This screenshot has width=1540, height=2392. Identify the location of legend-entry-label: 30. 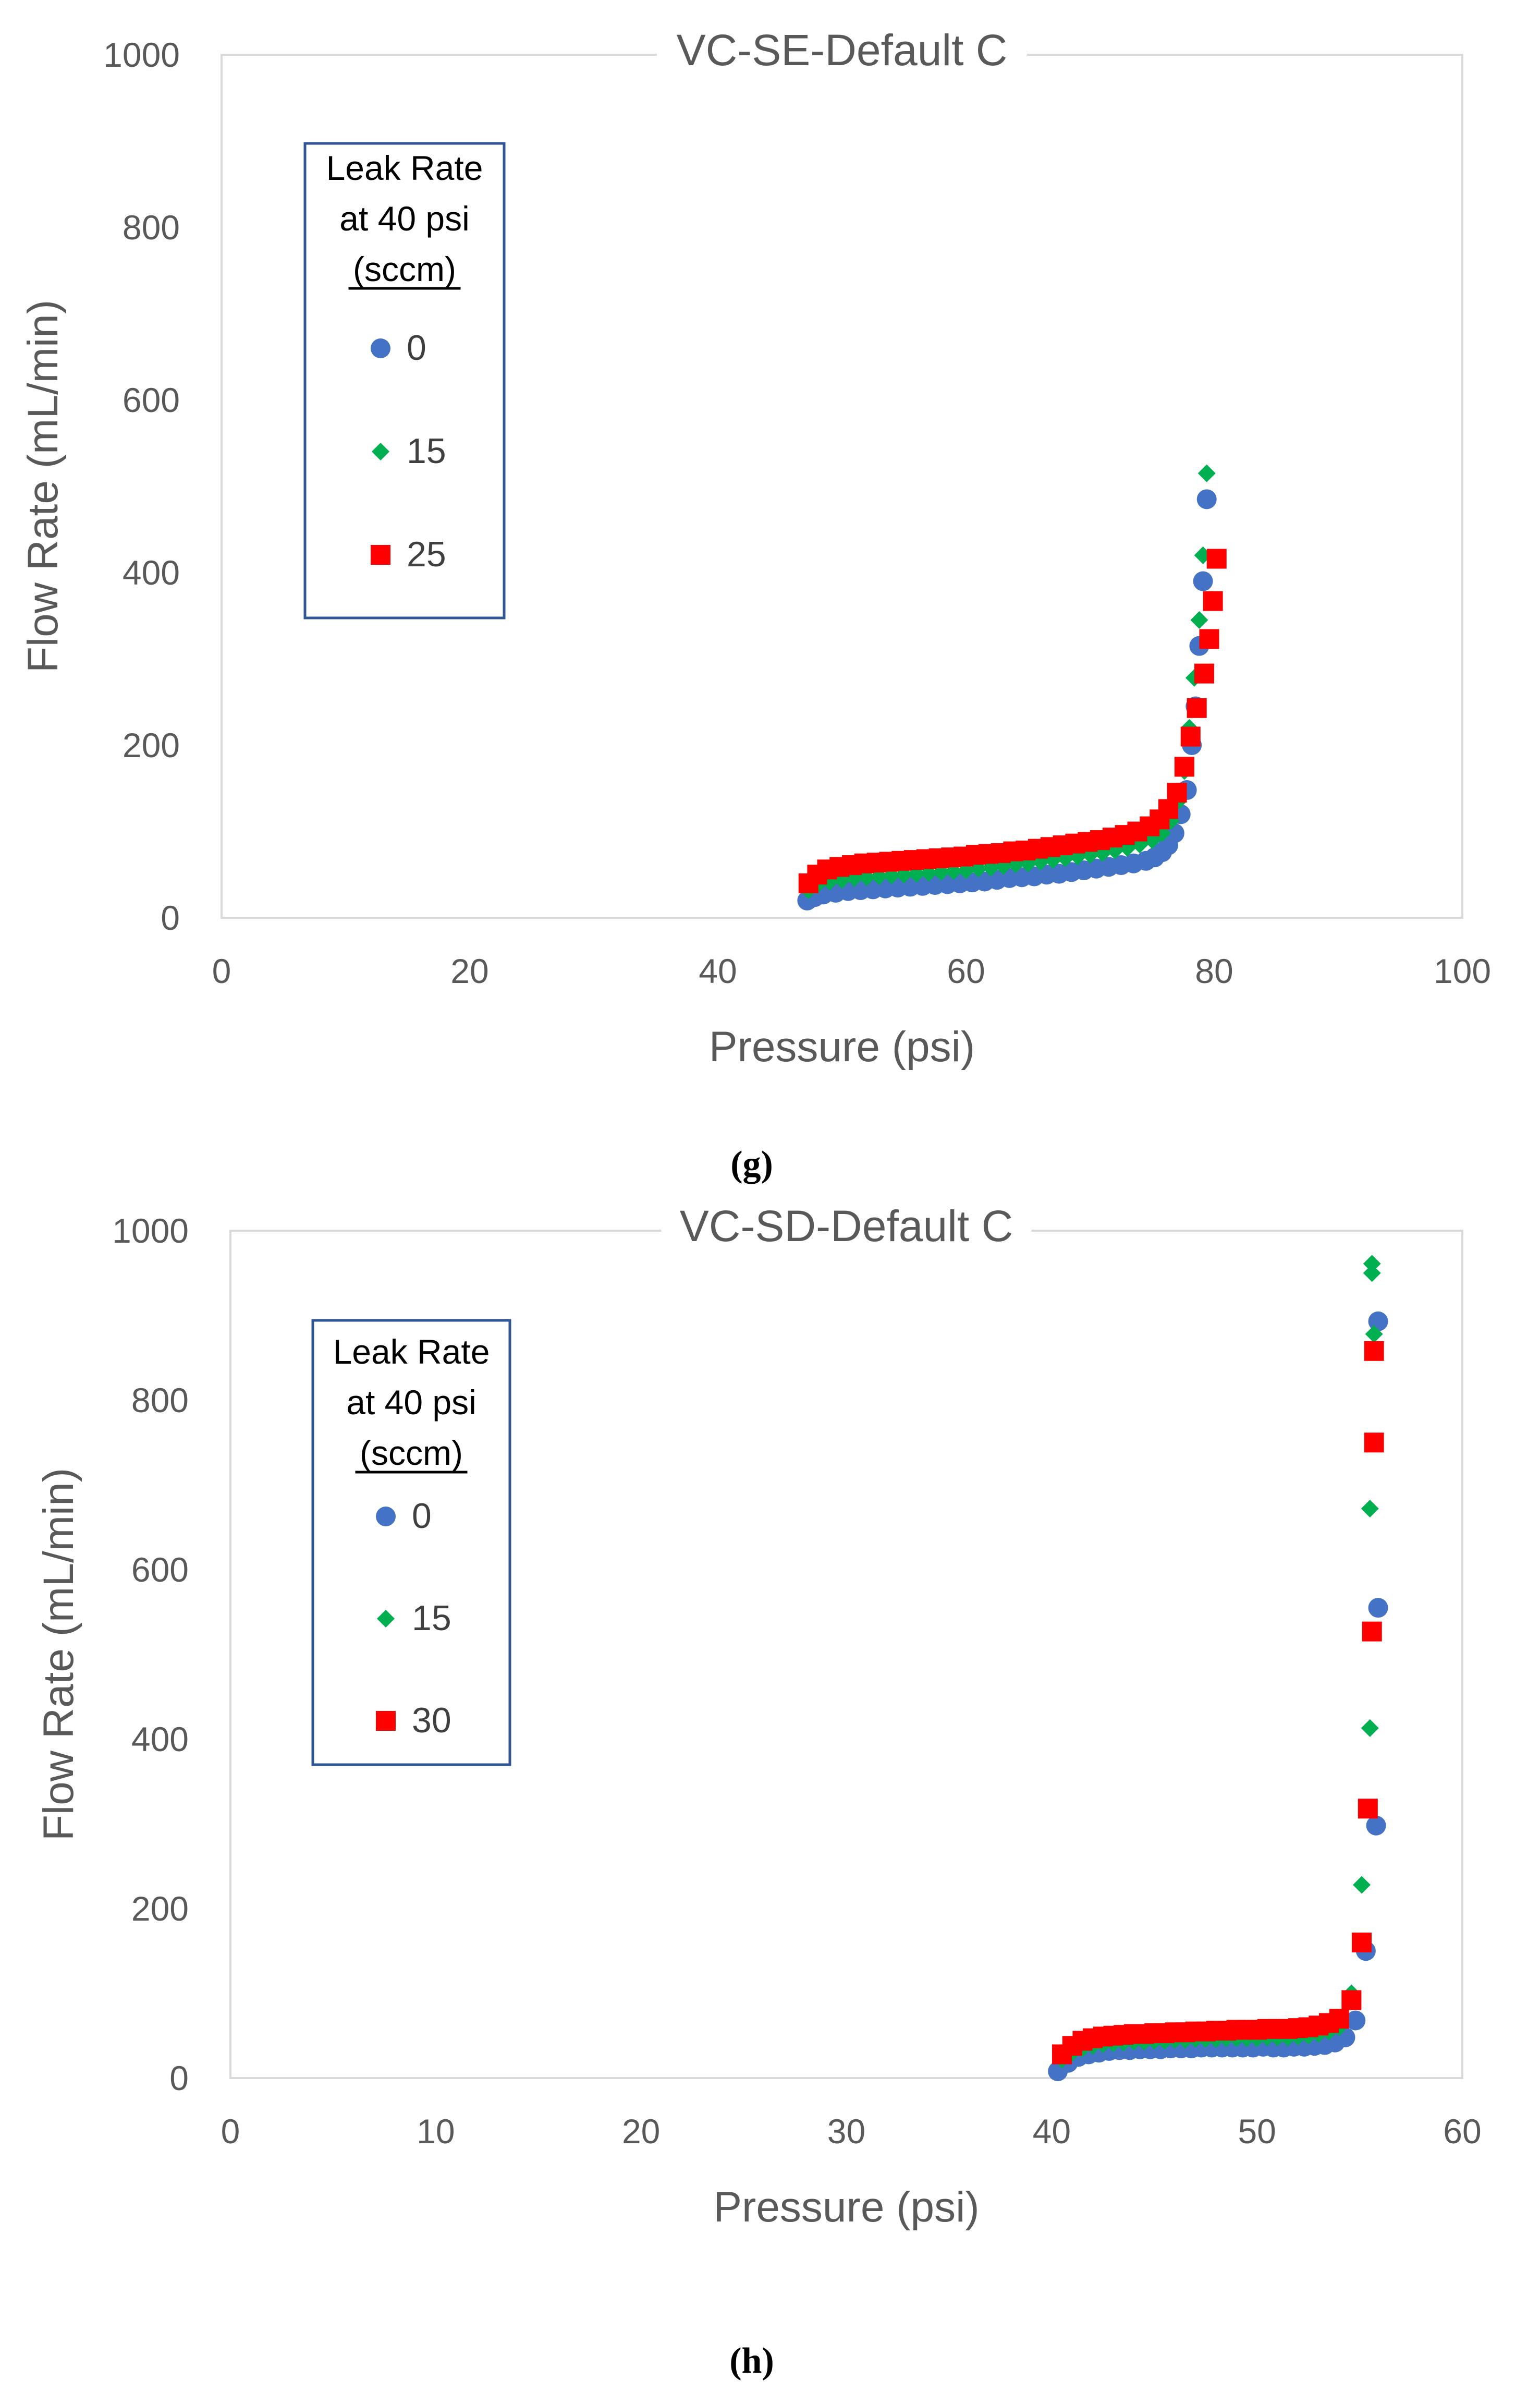
(432, 1720).